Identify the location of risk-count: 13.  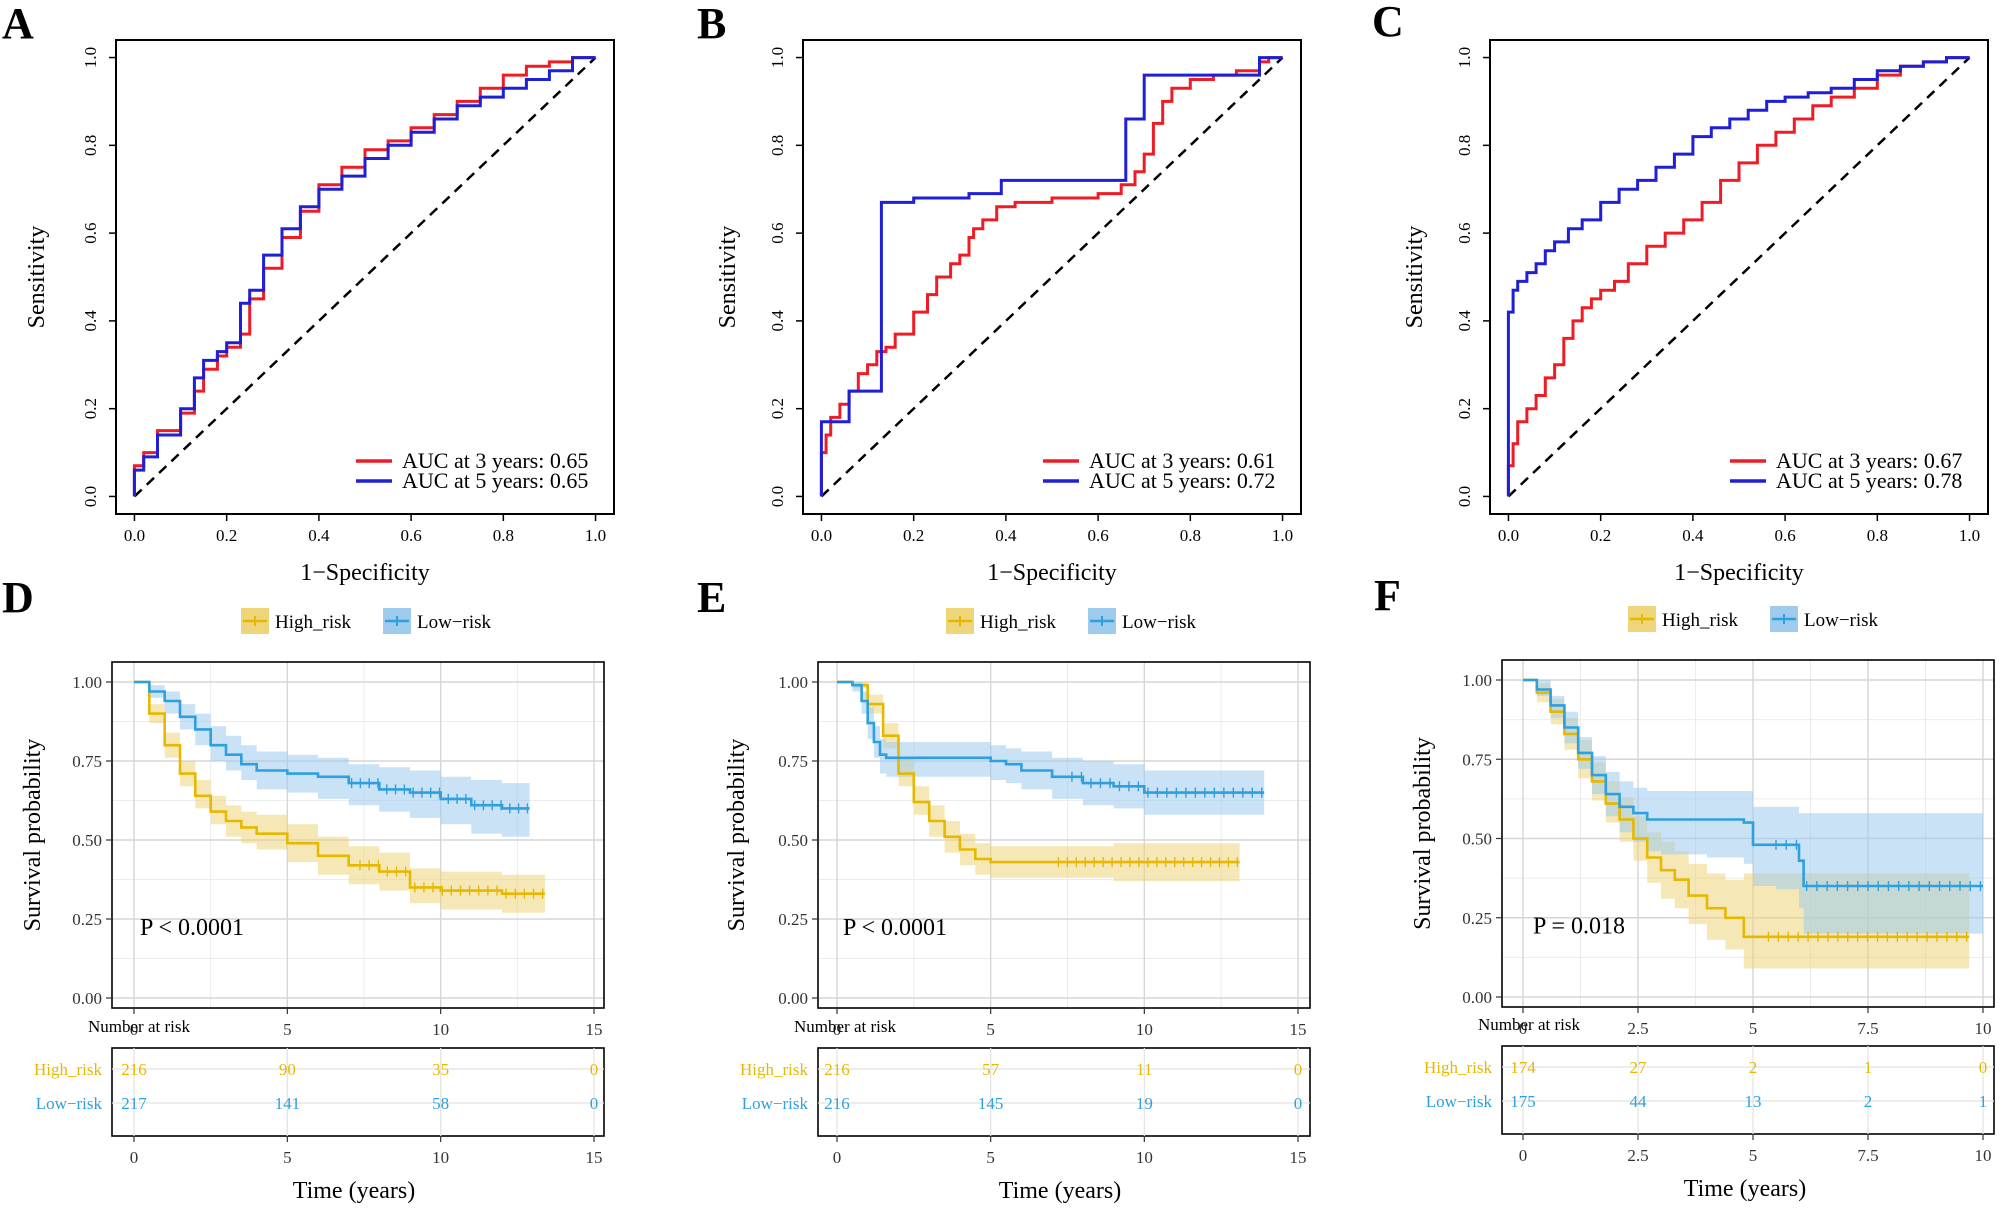
(1753, 1101).